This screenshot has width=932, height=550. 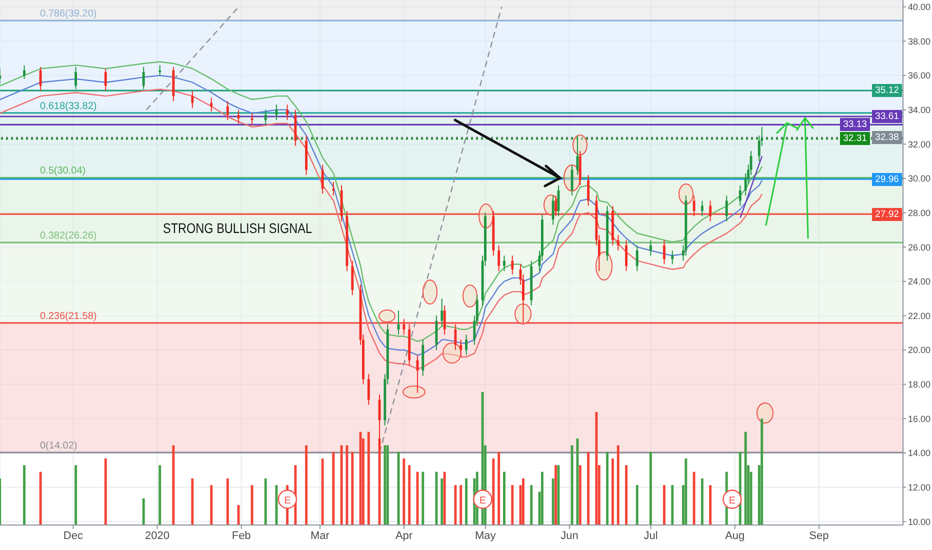 What do you see at coordinates (68, 106) in the screenshot?
I see `ref-line-label: 0.618(33.82)` at bounding box center [68, 106].